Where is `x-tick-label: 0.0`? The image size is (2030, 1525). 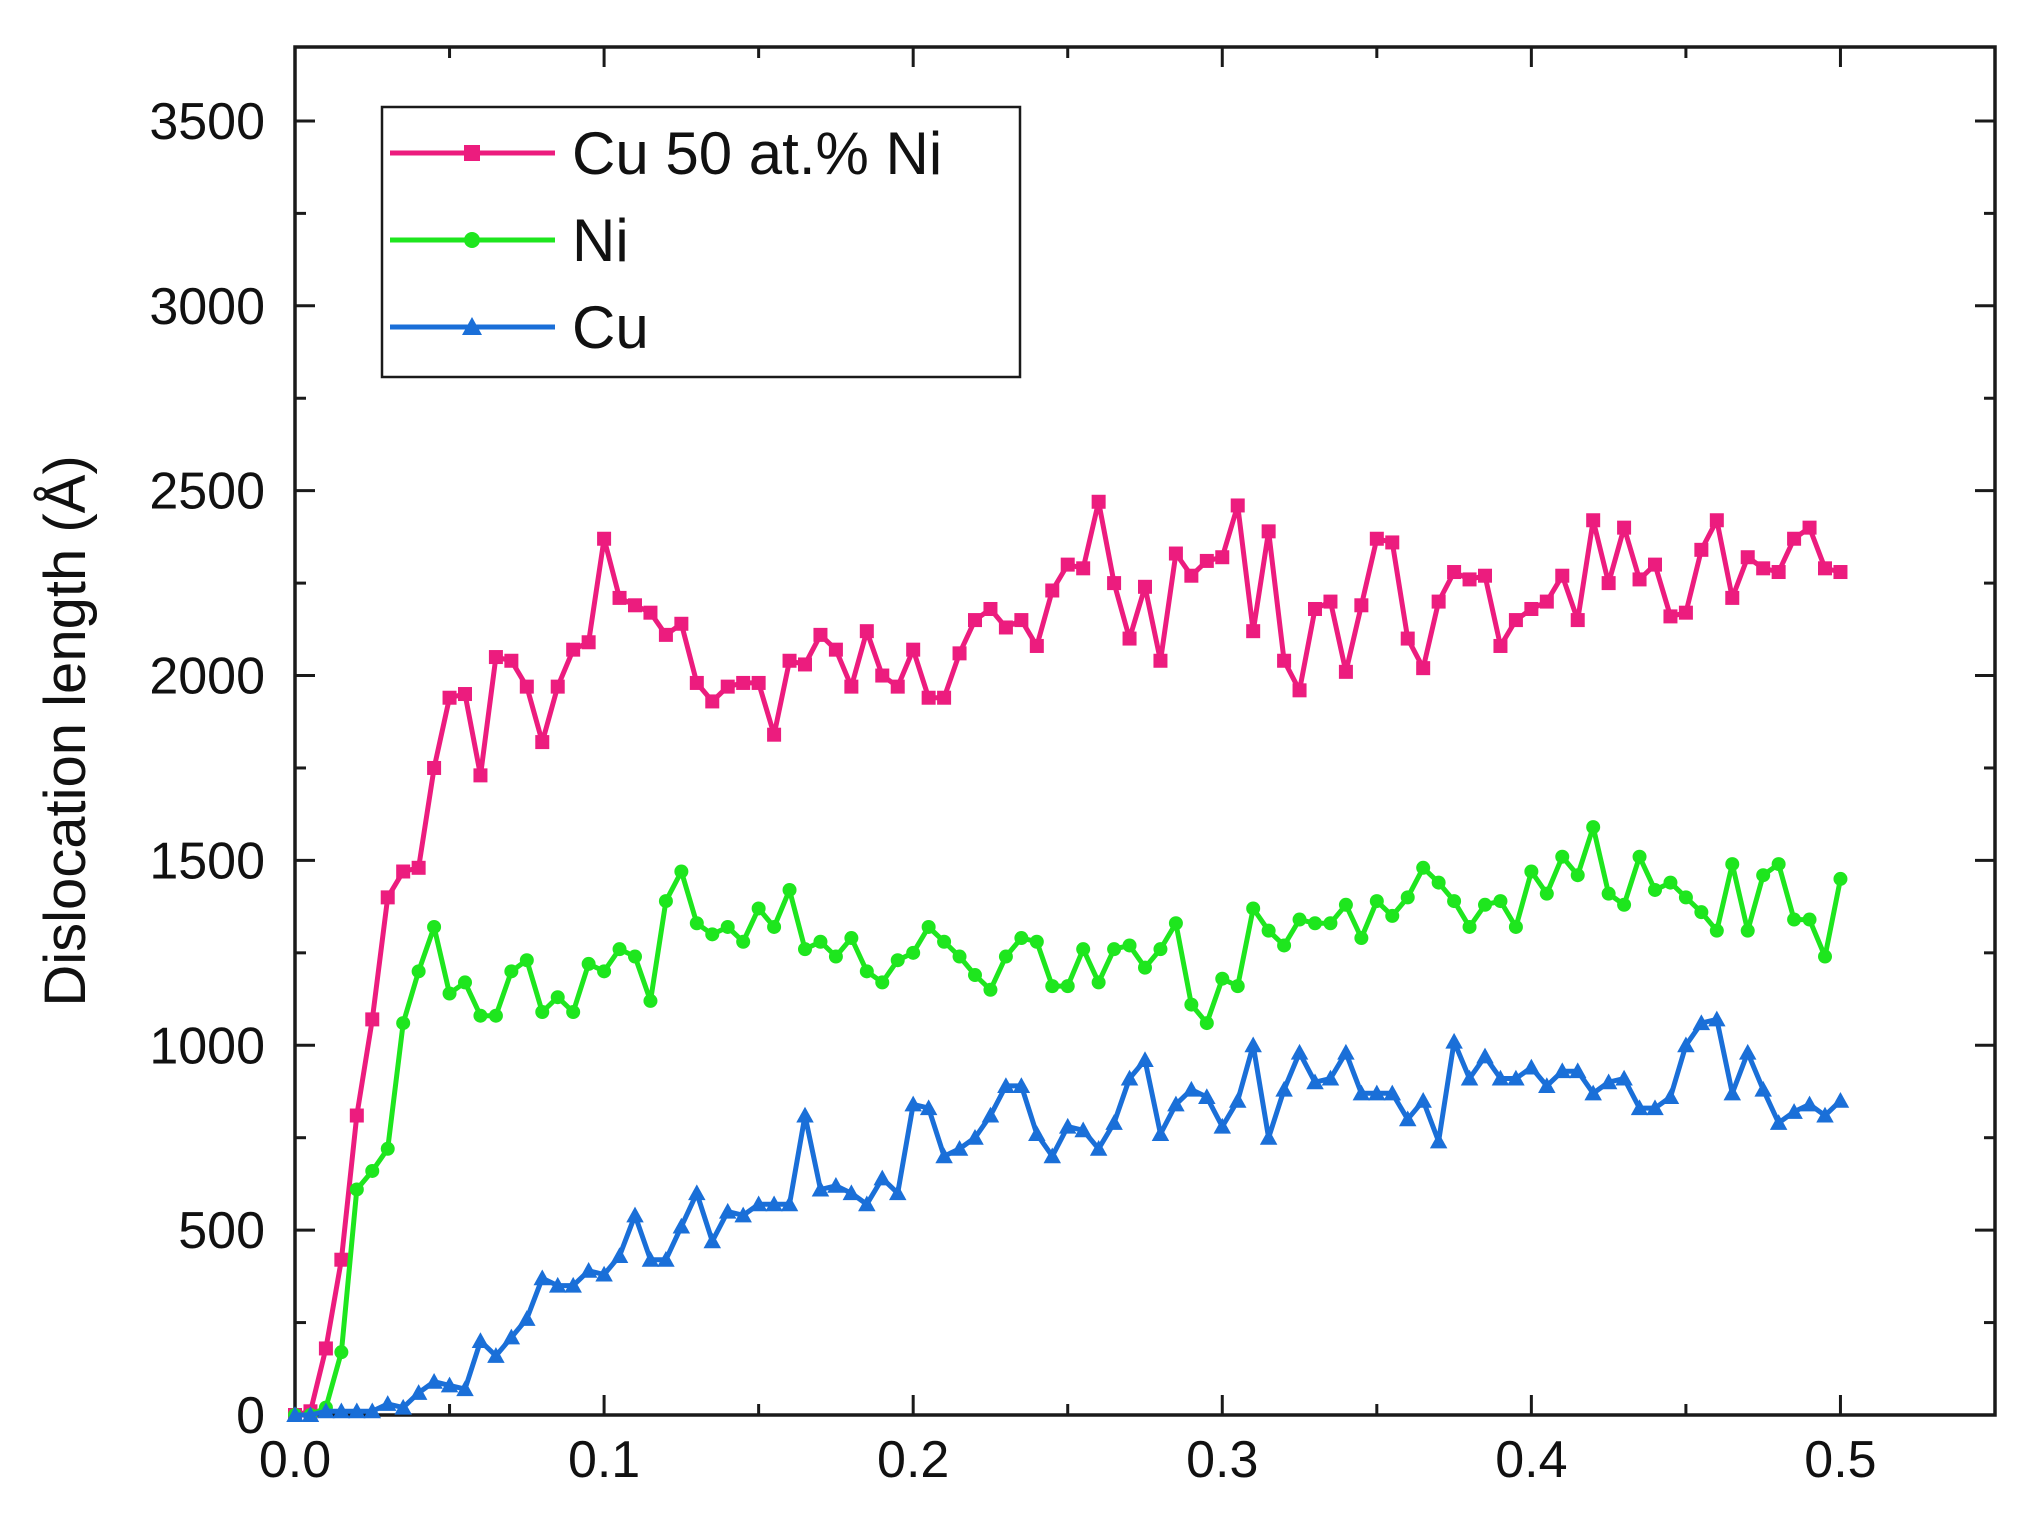
x-tick-label: 0.0 is located at coordinates (295, 1460).